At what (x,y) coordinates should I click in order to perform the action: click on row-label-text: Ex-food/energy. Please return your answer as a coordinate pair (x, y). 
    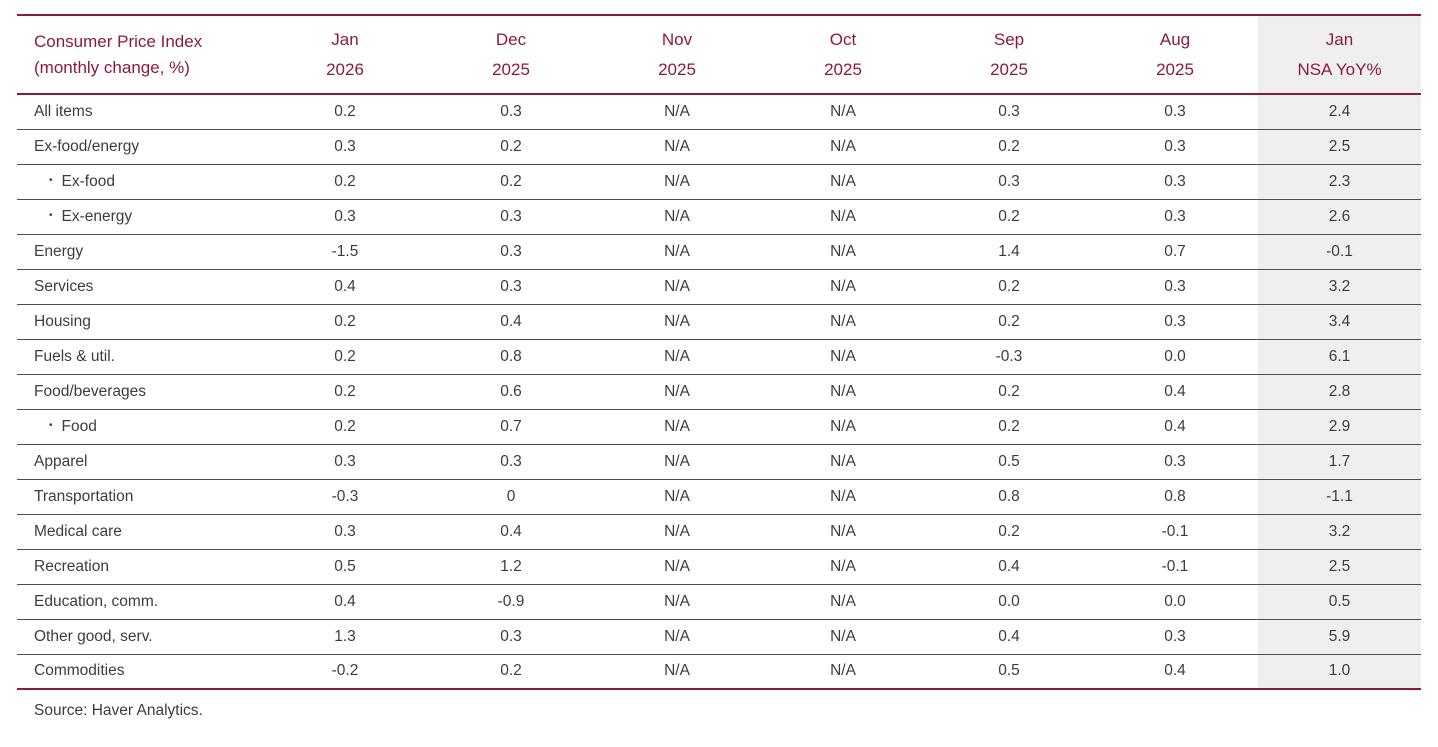
    Looking at the image, I should click on (87, 146).